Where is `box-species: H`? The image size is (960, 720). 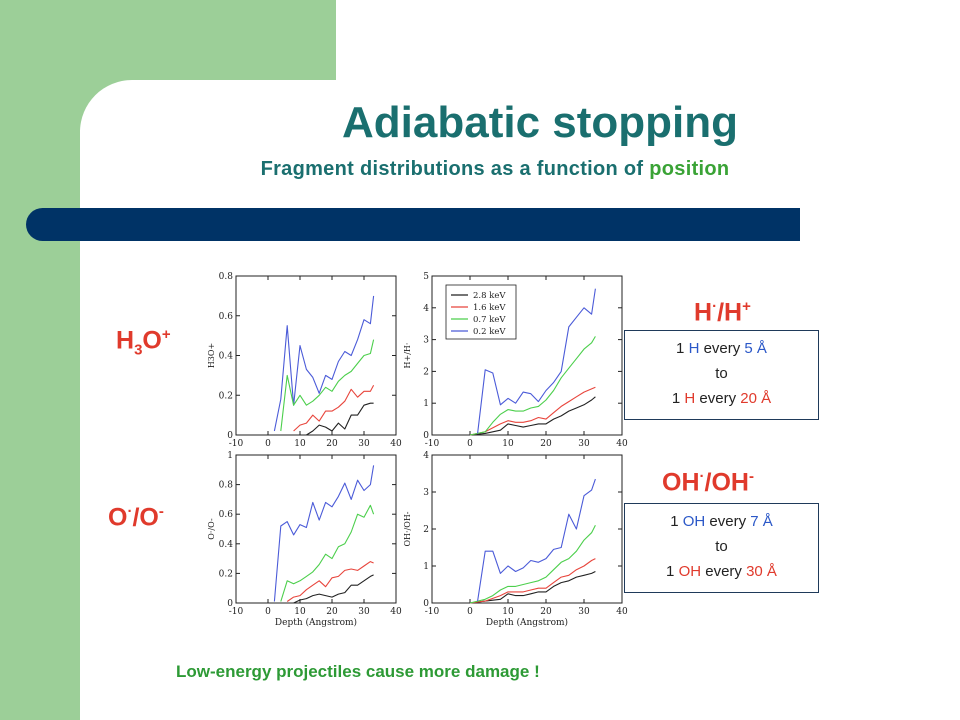 box-species: H is located at coordinates (694, 348).